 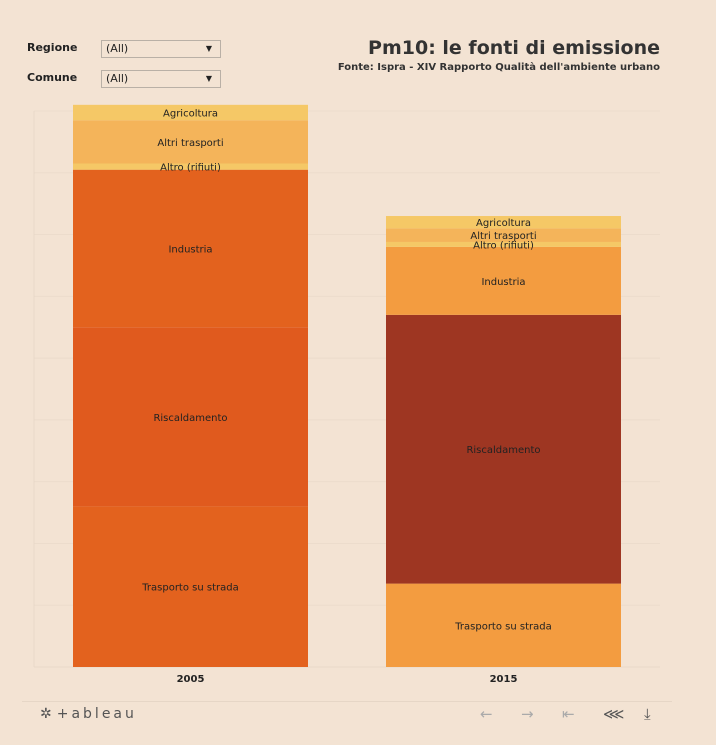 I want to click on undo-button: ←, so click(x=486, y=714).